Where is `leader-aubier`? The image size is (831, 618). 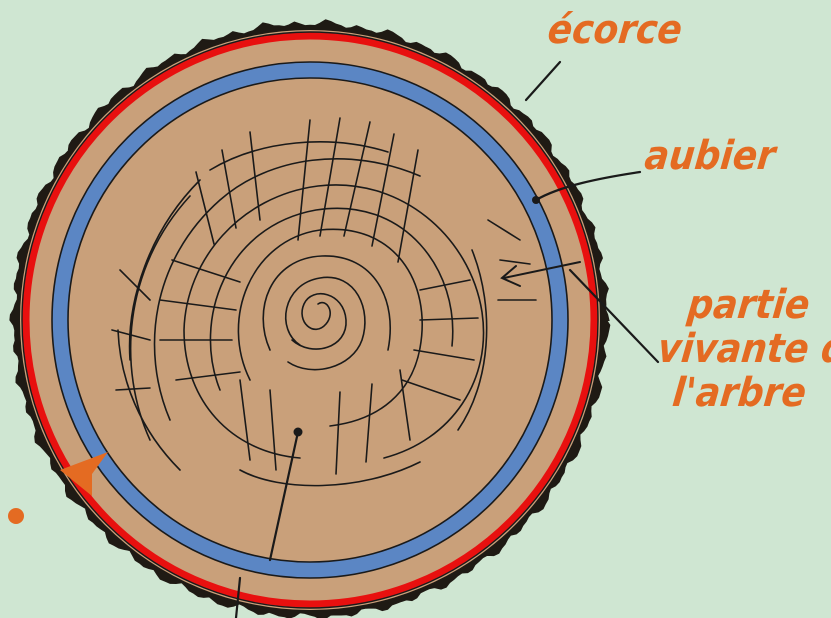
leader-aubier is located at coordinates (588, 186).